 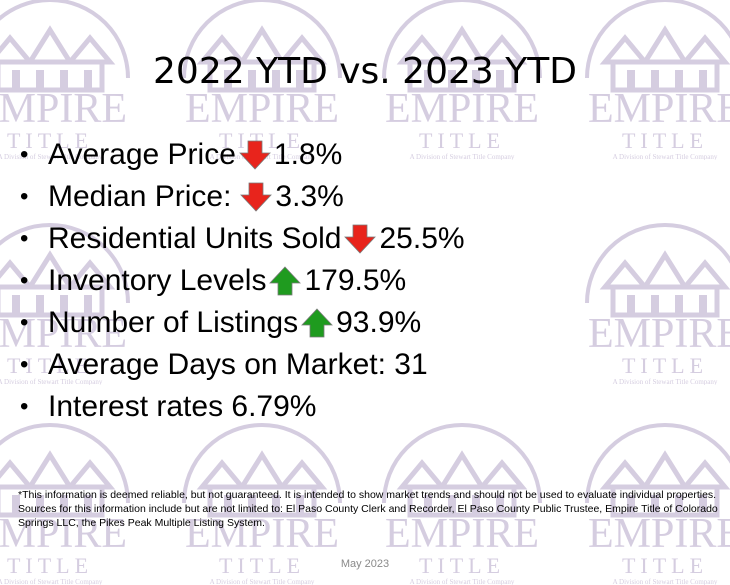 What do you see at coordinates (195, 238) in the screenshot?
I see `bullet-label: Residential Units Sold` at bounding box center [195, 238].